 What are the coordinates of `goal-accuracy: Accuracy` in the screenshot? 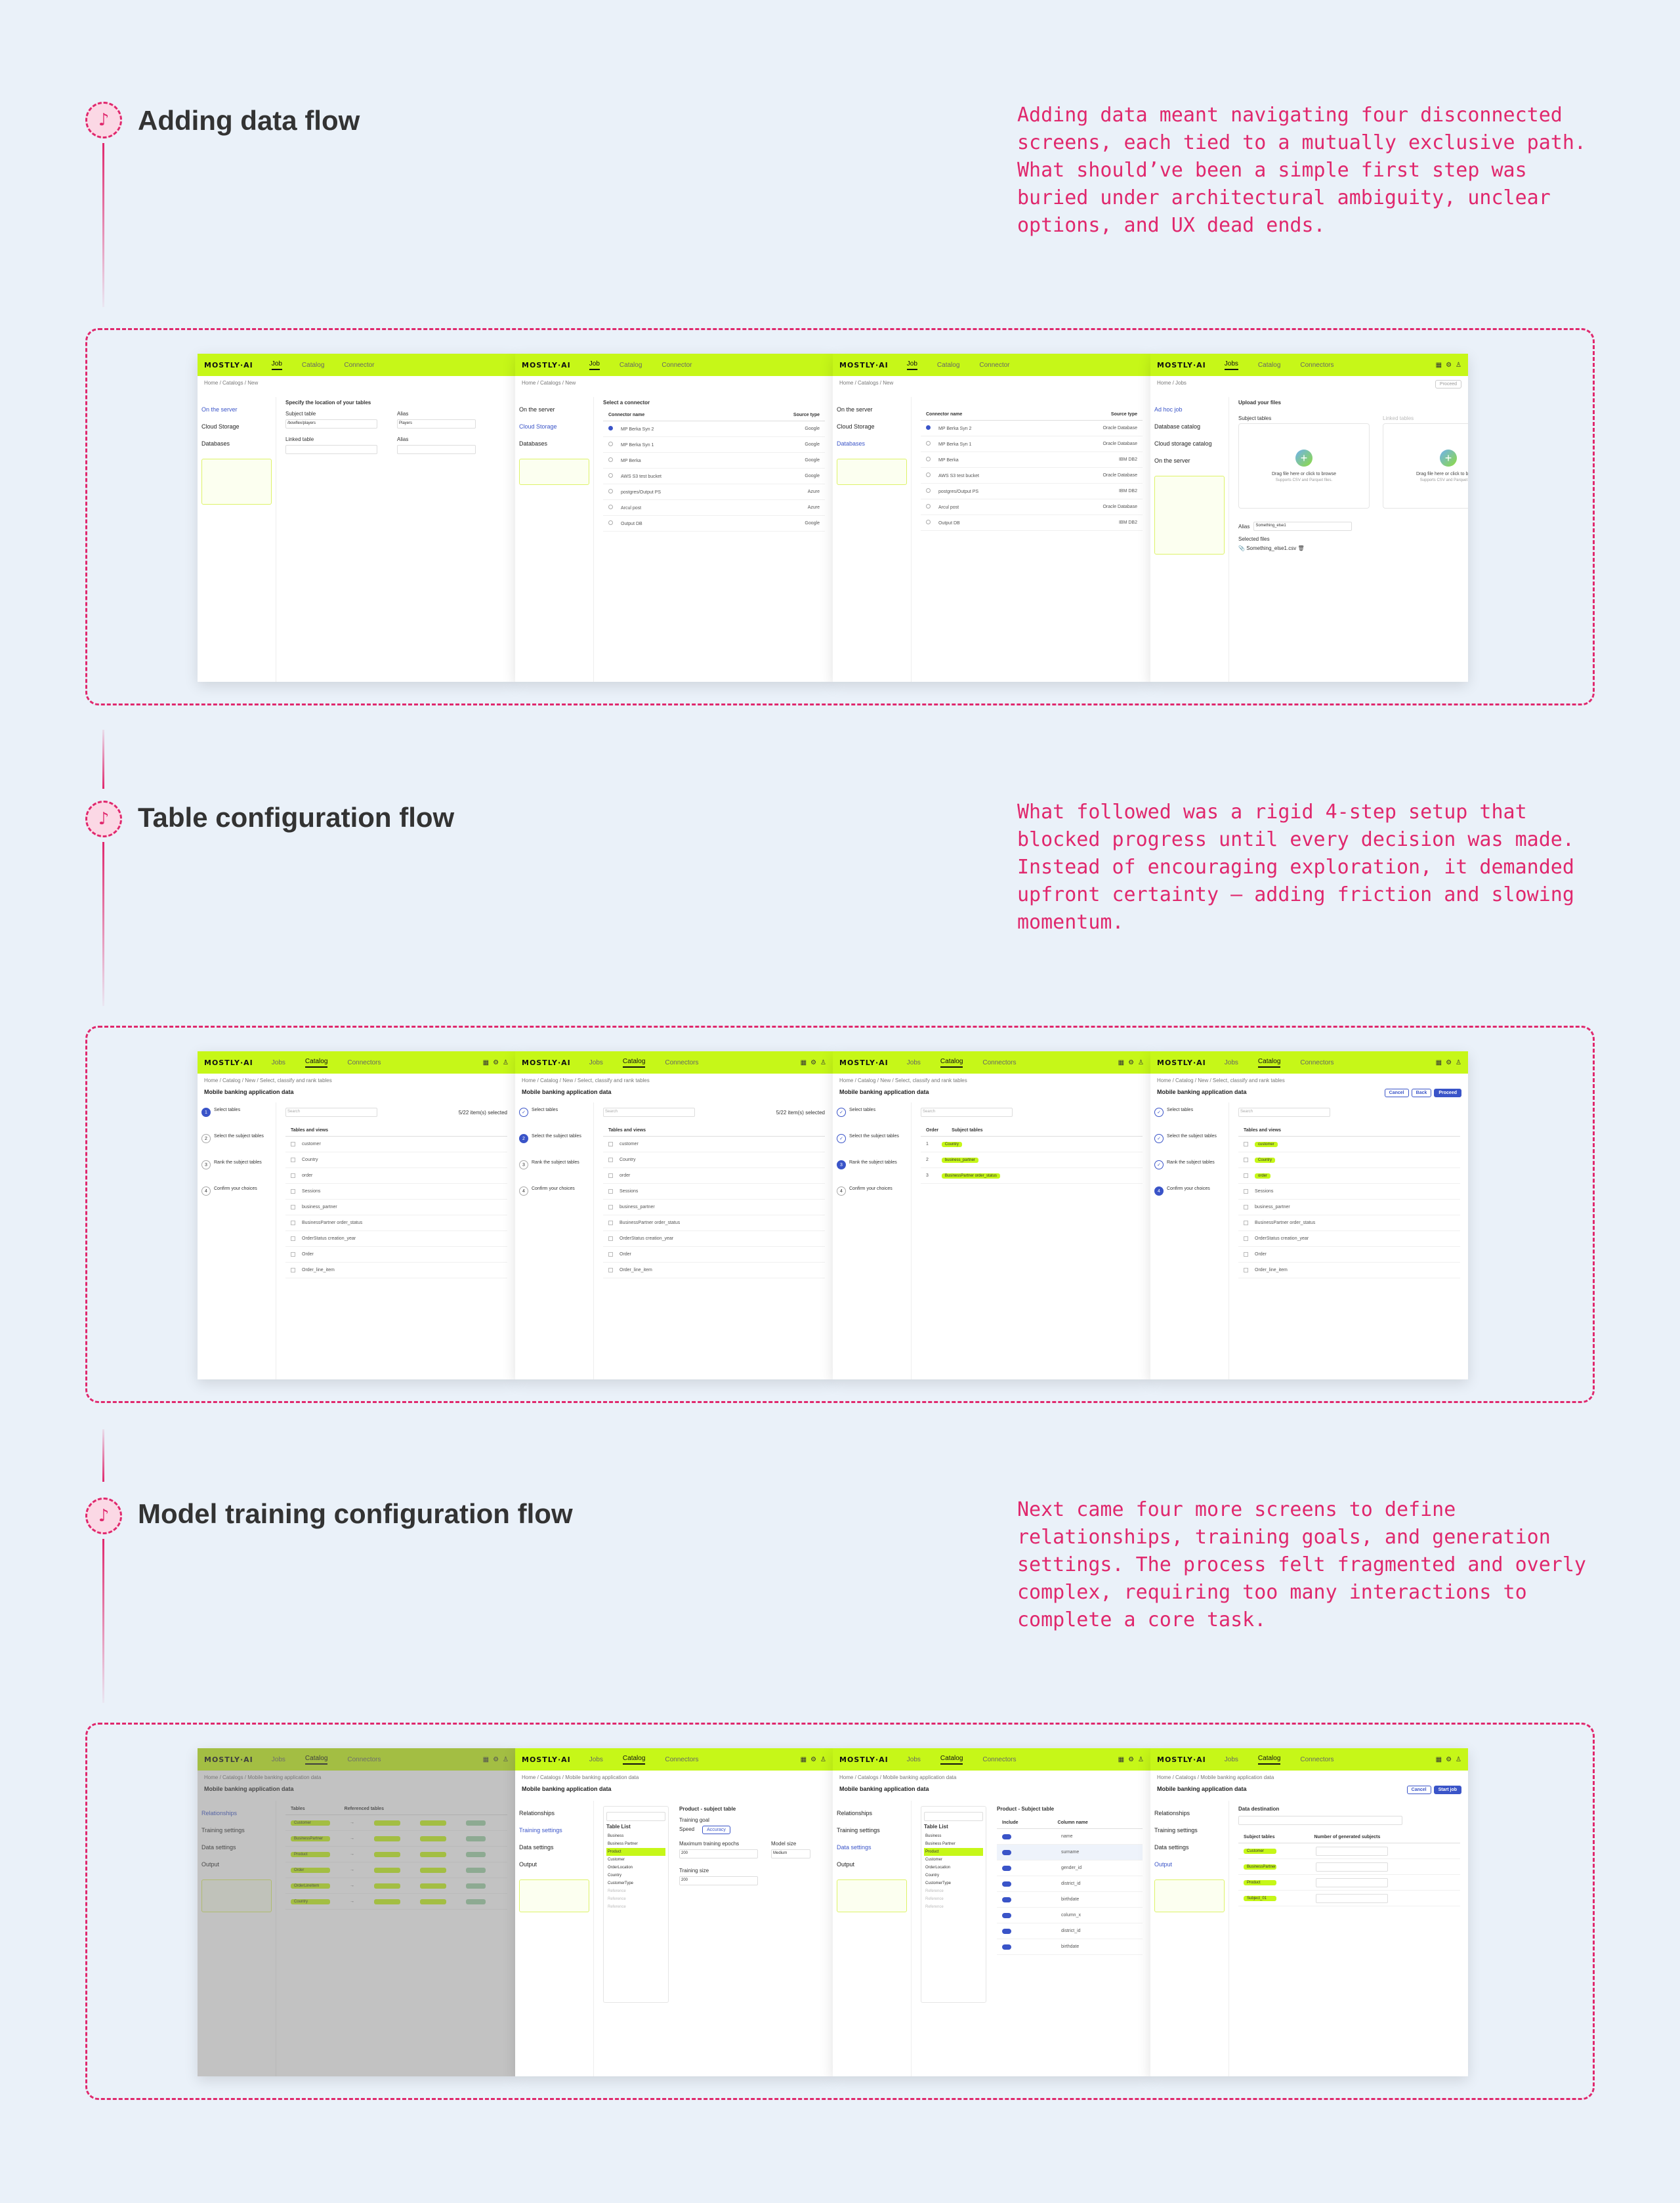 It's located at (716, 1830).